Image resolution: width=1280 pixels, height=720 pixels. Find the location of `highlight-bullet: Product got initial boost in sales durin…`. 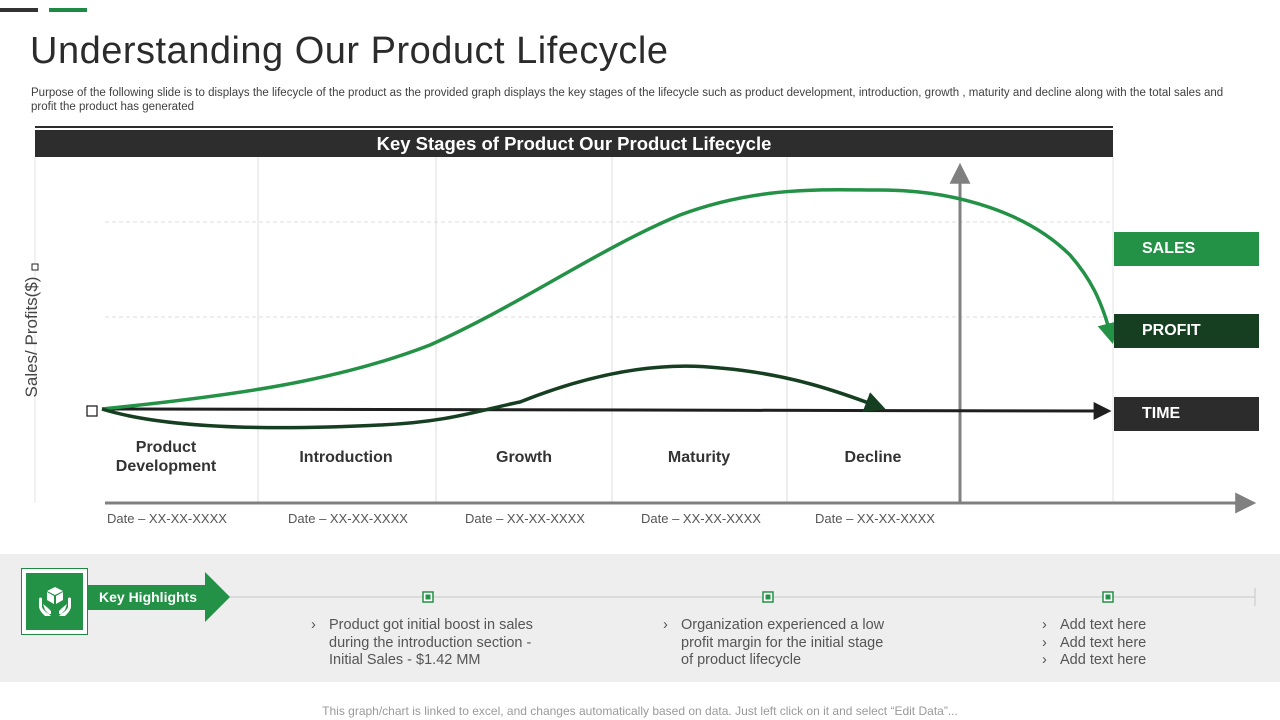

highlight-bullet: Product got initial boost in sales durin… is located at coordinates (436, 643).